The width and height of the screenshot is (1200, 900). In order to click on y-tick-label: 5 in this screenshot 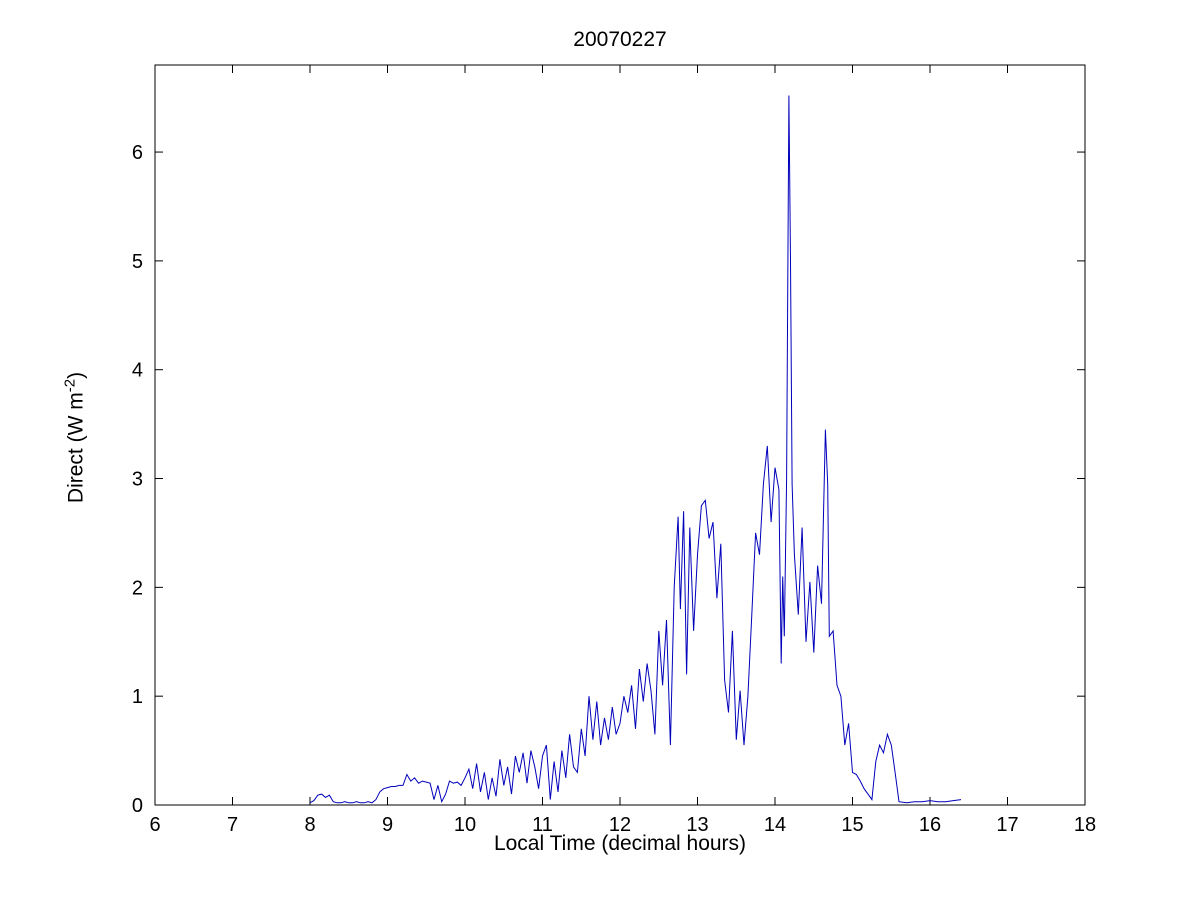, I will do `click(137, 262)`.